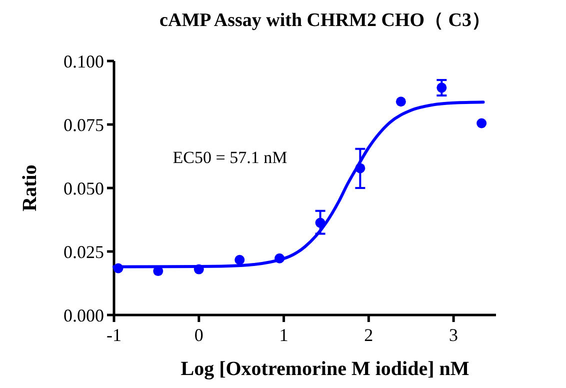  What do you see at coordinates (283, 335) in the screenshot?
I see `x-tick-label: 1` at bounding box center [283, 335].